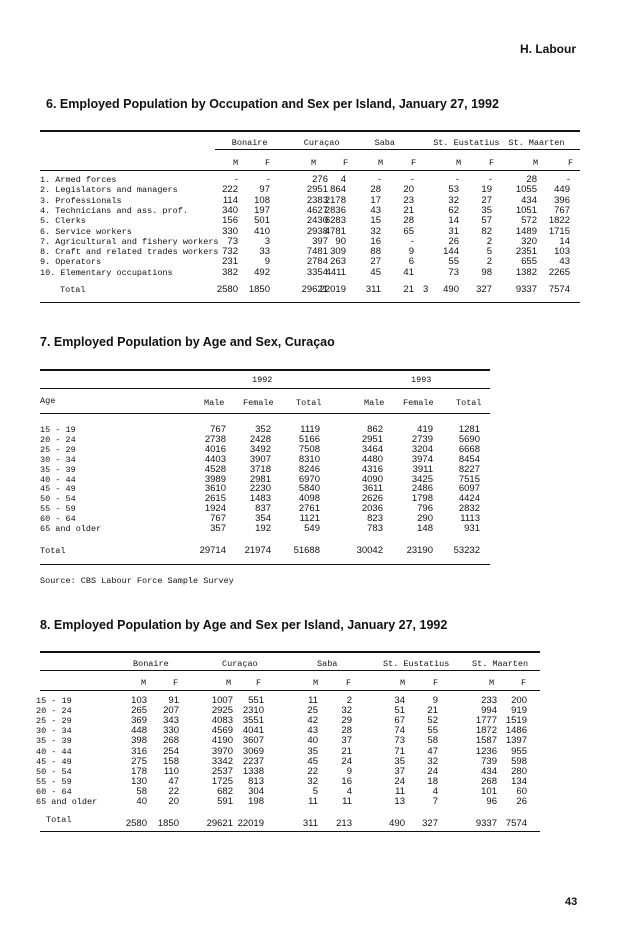 The width and height of the screenshot is (630, 937). Describe the element at coordinates (230, 210) in the screenshot. I see `table6-cell: 340` at that location.